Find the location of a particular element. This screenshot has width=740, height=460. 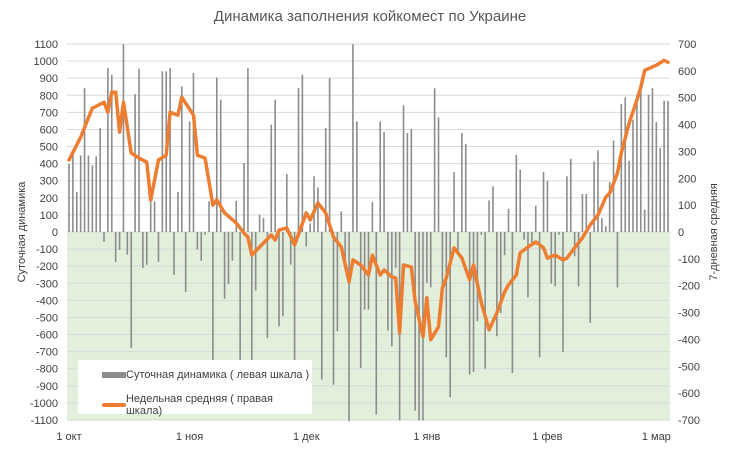

y-tick-left: 900 is located at coordinates (49, 79).